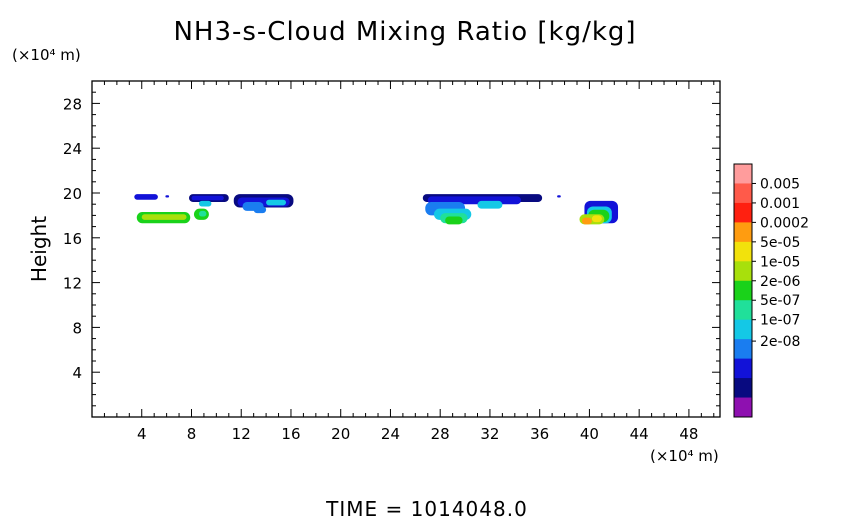 Image resolution: width=854 pixels, height=519 pixels. Describe the element at coordinates (780, 282) in the screenshot. I see `colorbar-label: 2e-06` at that location.